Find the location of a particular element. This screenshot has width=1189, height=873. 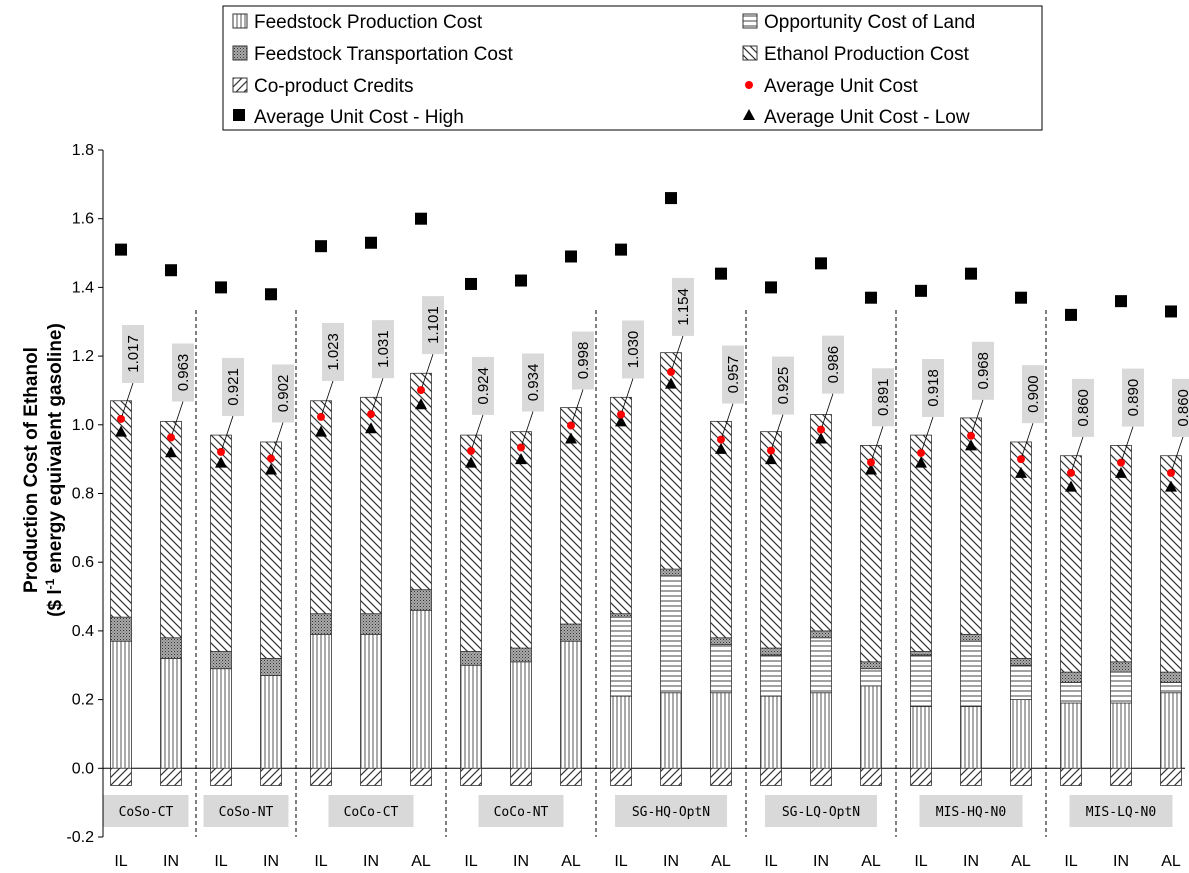

legend-marker-average is located at coordinates (749, 85).